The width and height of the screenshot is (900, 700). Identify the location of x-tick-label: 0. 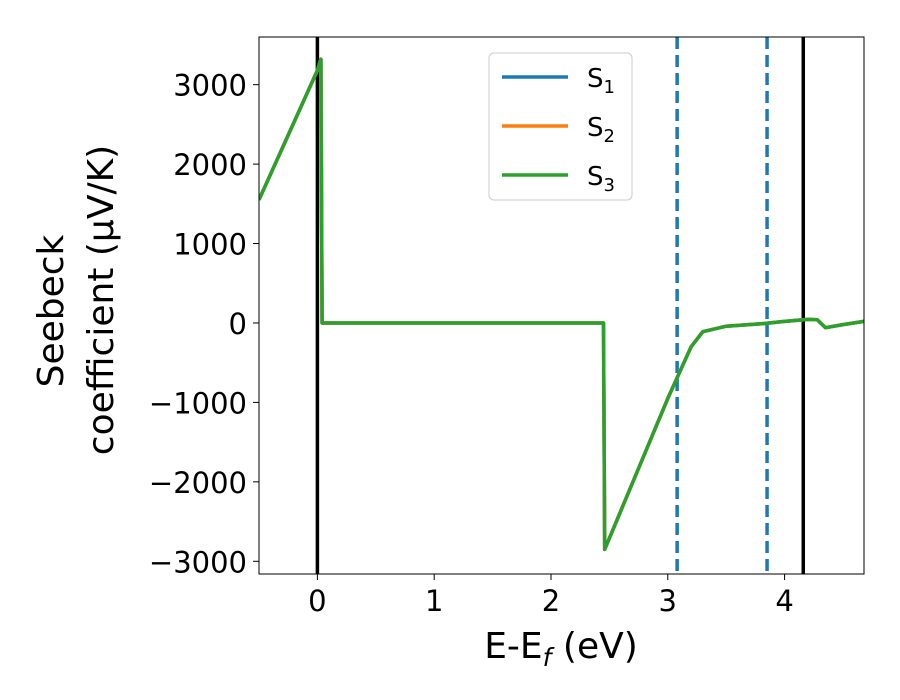
(317, 601).